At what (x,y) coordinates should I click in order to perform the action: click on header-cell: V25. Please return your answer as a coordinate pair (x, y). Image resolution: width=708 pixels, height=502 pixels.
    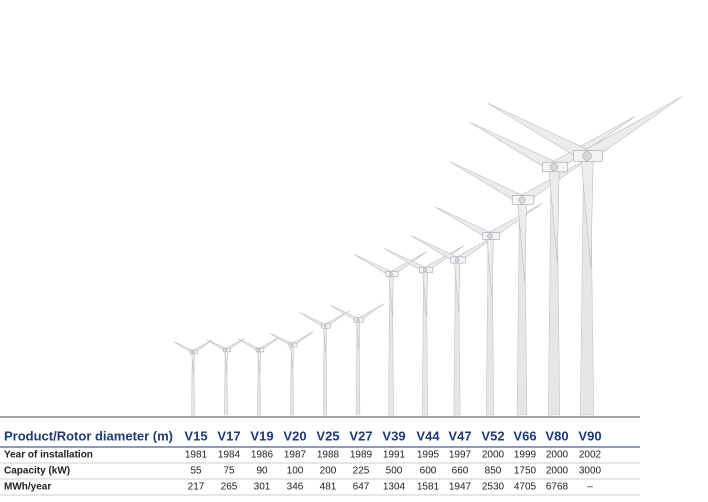
    Looking at the image, I should click on (327, 435).